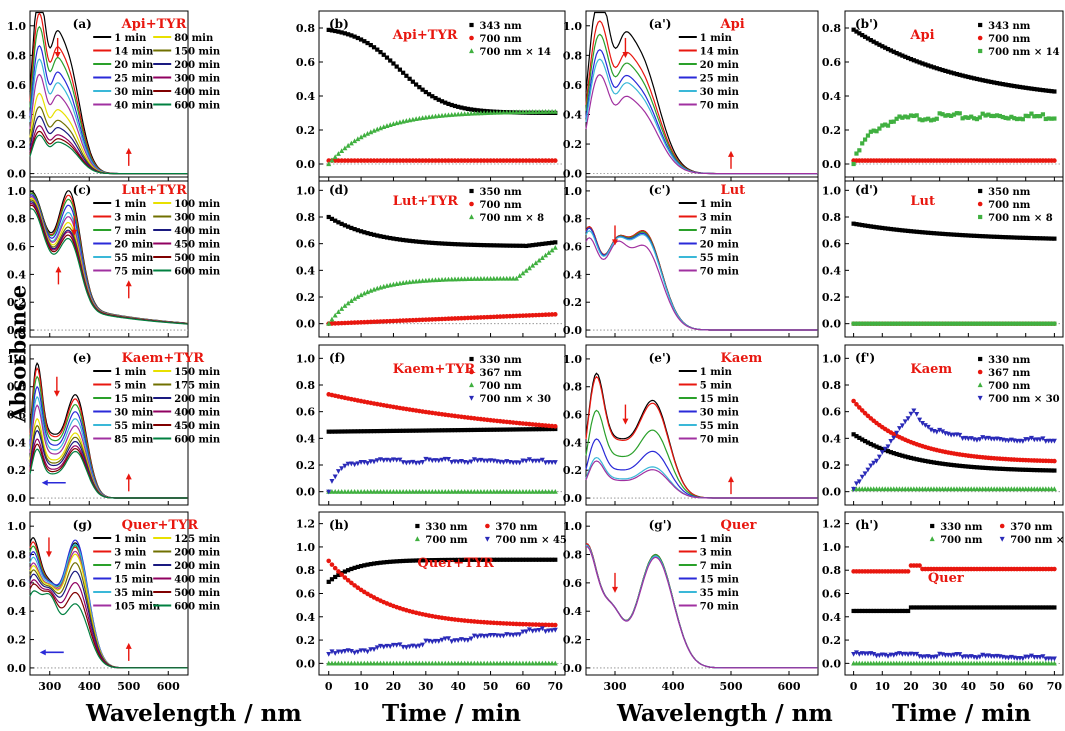  What do you see at coordinates (194, 713) in the screenshot?
I see `x-label-col1: Wavelength / nm` at bounding box center [194, 713].